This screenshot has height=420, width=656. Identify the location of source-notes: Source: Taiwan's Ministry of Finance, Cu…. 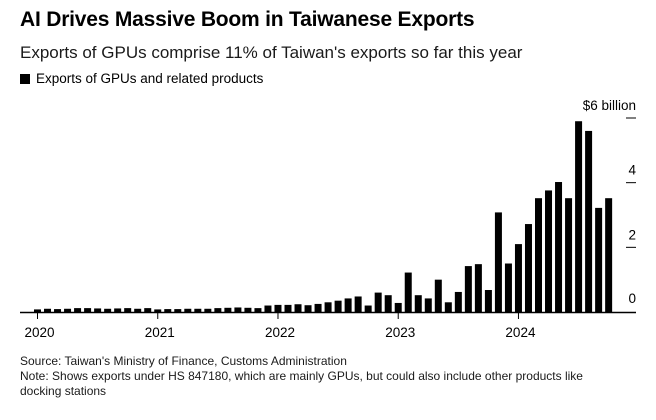
(330, 376).